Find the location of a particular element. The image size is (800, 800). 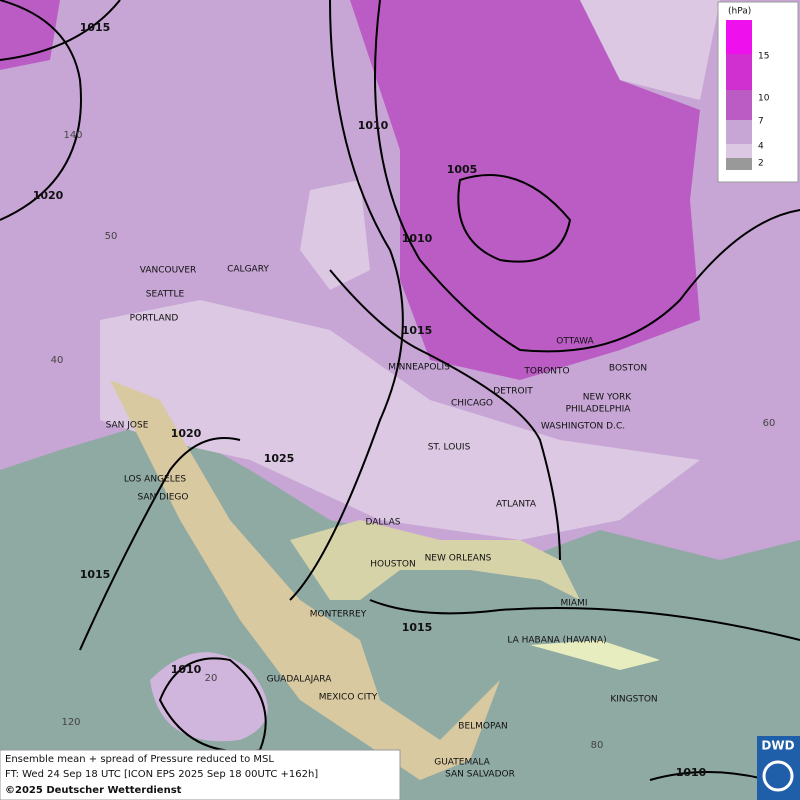

city-label: MIAMI is located at coordinates (574, 604).